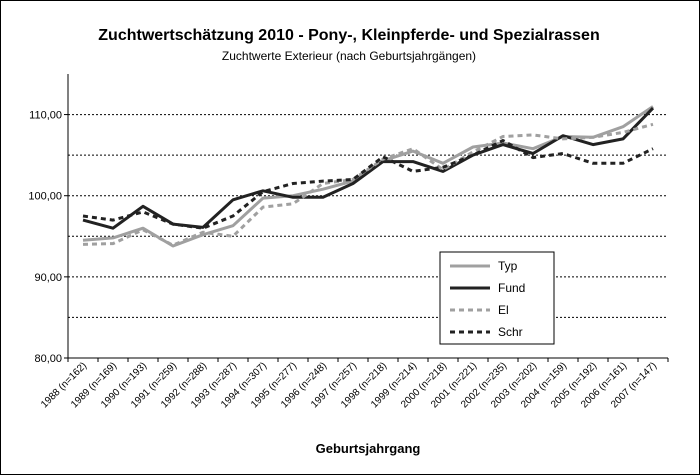 Image resolution: width=700 pixels, height=475 pixels. Describe the element at coordinates (503, 310) in the screenshot. I see `legend-label-el: El` at that location.